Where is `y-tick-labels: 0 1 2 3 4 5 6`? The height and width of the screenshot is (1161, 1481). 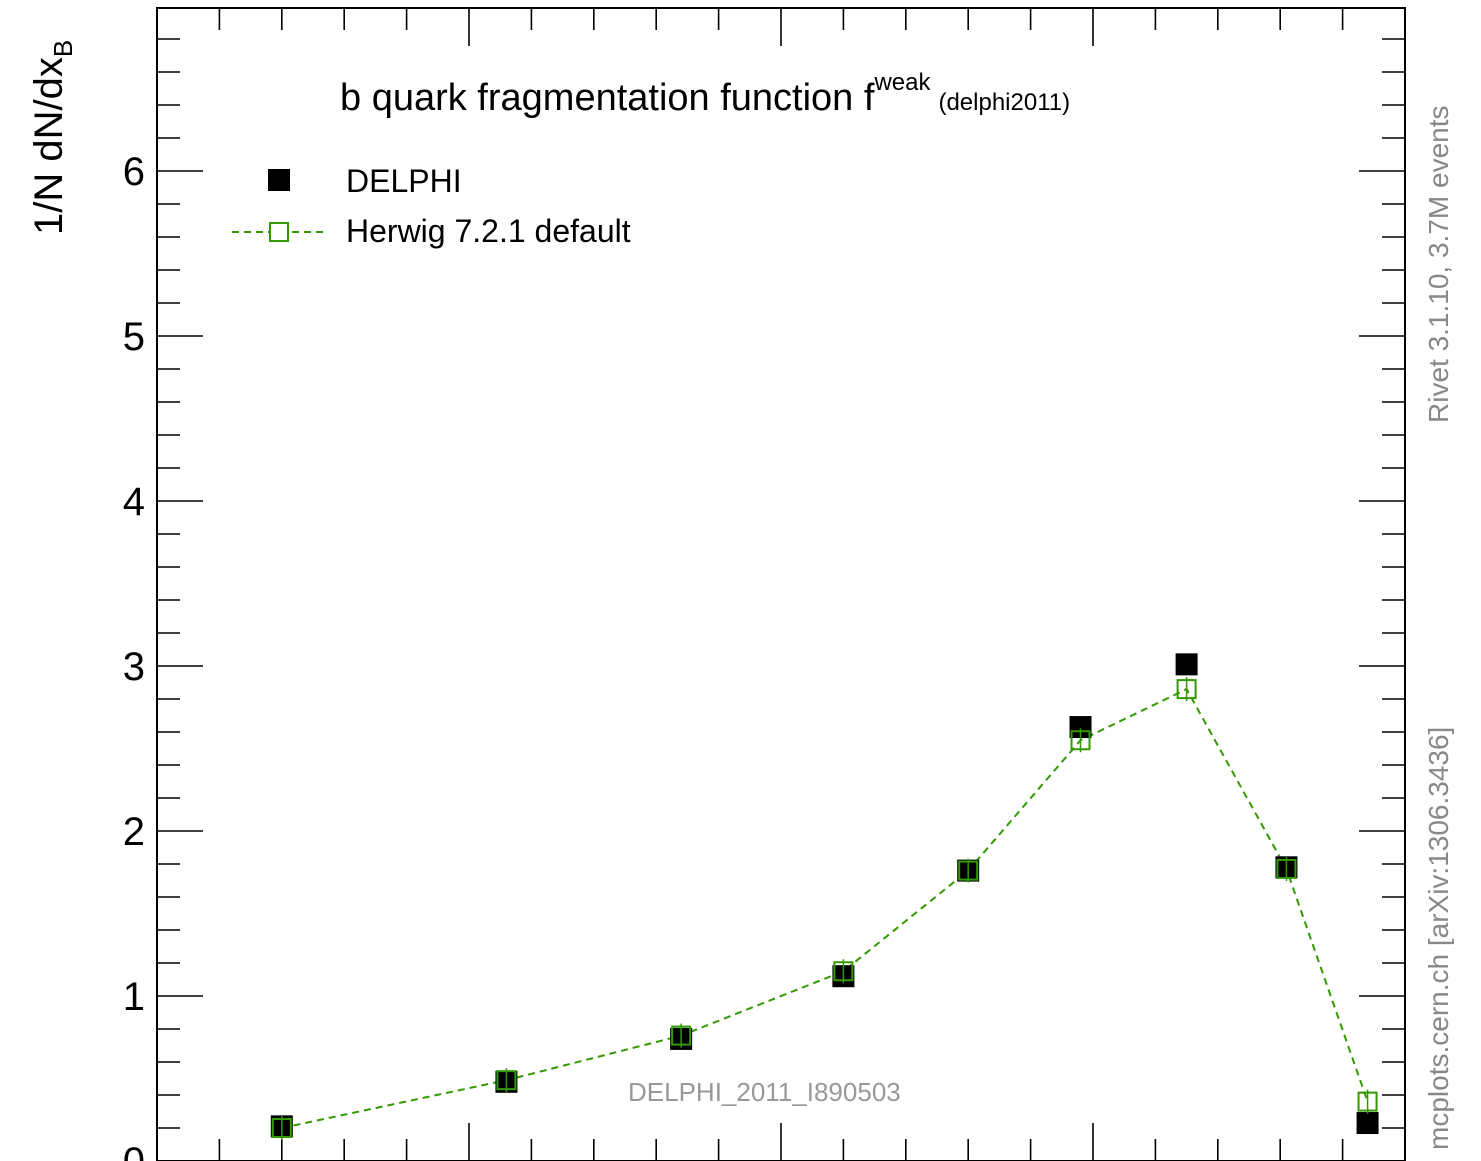 y-tick-labels: 0 1 2 3 4 5 6 is located at coordinates (134, 655).